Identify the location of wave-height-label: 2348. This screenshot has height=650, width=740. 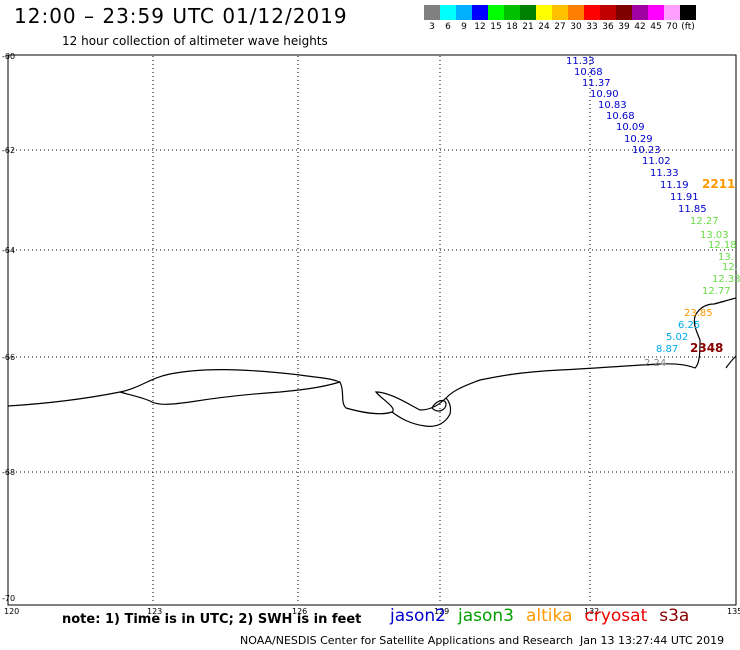
(706, 348).